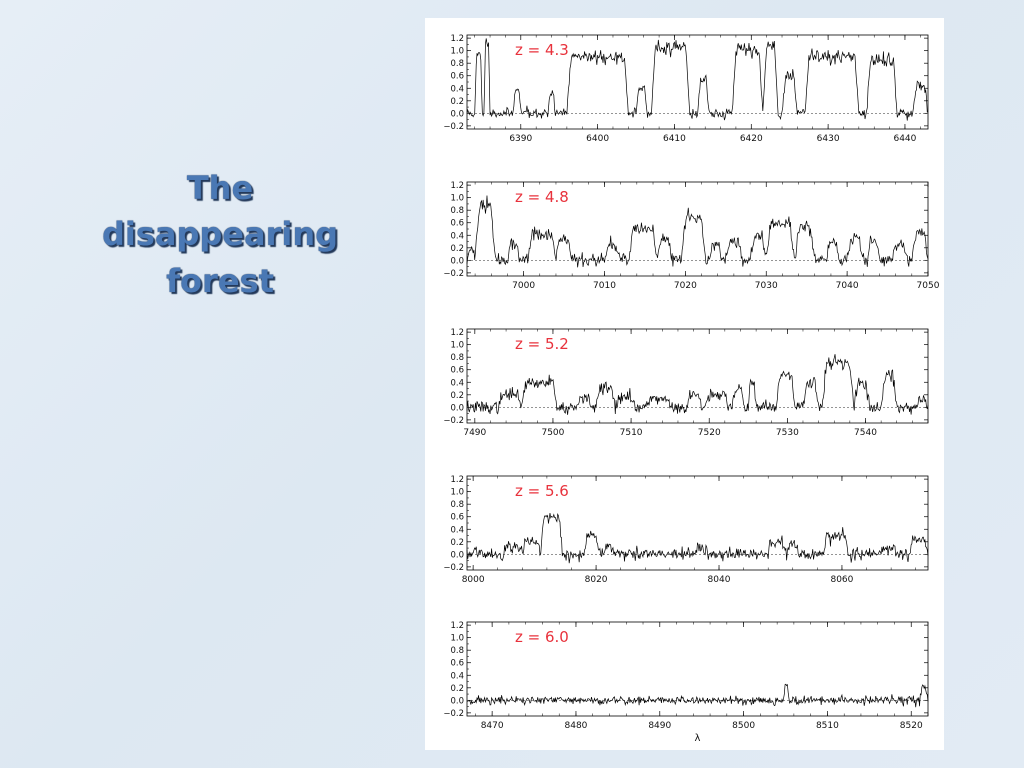  Describe the element at coordinates (597, 139) in the screenshot. I see `x-tick-label: 6400` at that location.